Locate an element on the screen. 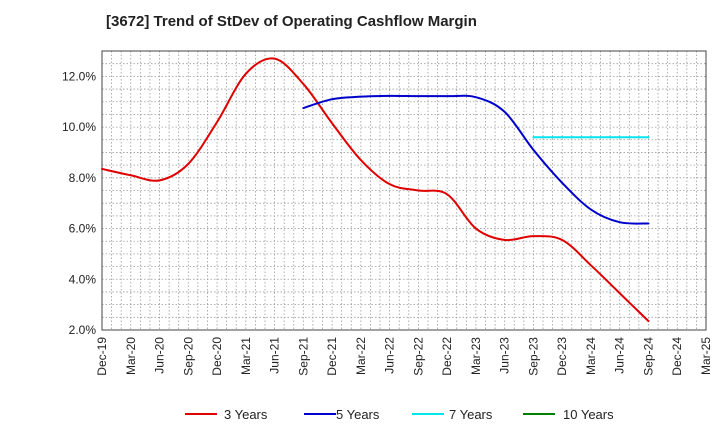  x-tick-label: Dec-19 is located at coordinates (102, 356).